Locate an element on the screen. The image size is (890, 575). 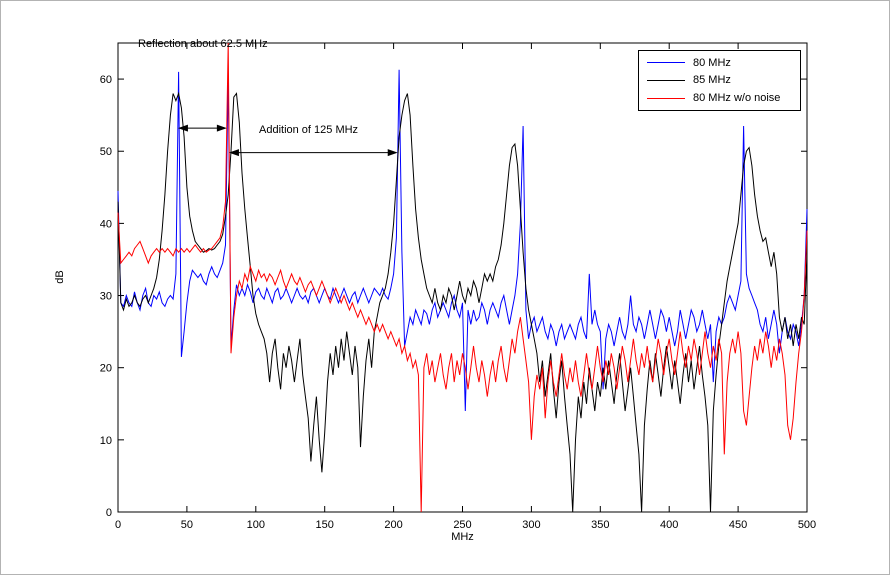
y-tick-label: 10 is located at coordinates (106, 441).